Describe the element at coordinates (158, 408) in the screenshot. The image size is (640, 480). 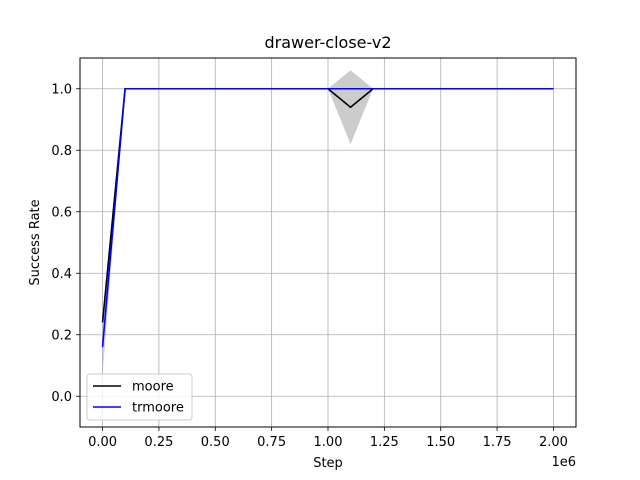
I see `legend-label-trmoore: trmoore` at that location.